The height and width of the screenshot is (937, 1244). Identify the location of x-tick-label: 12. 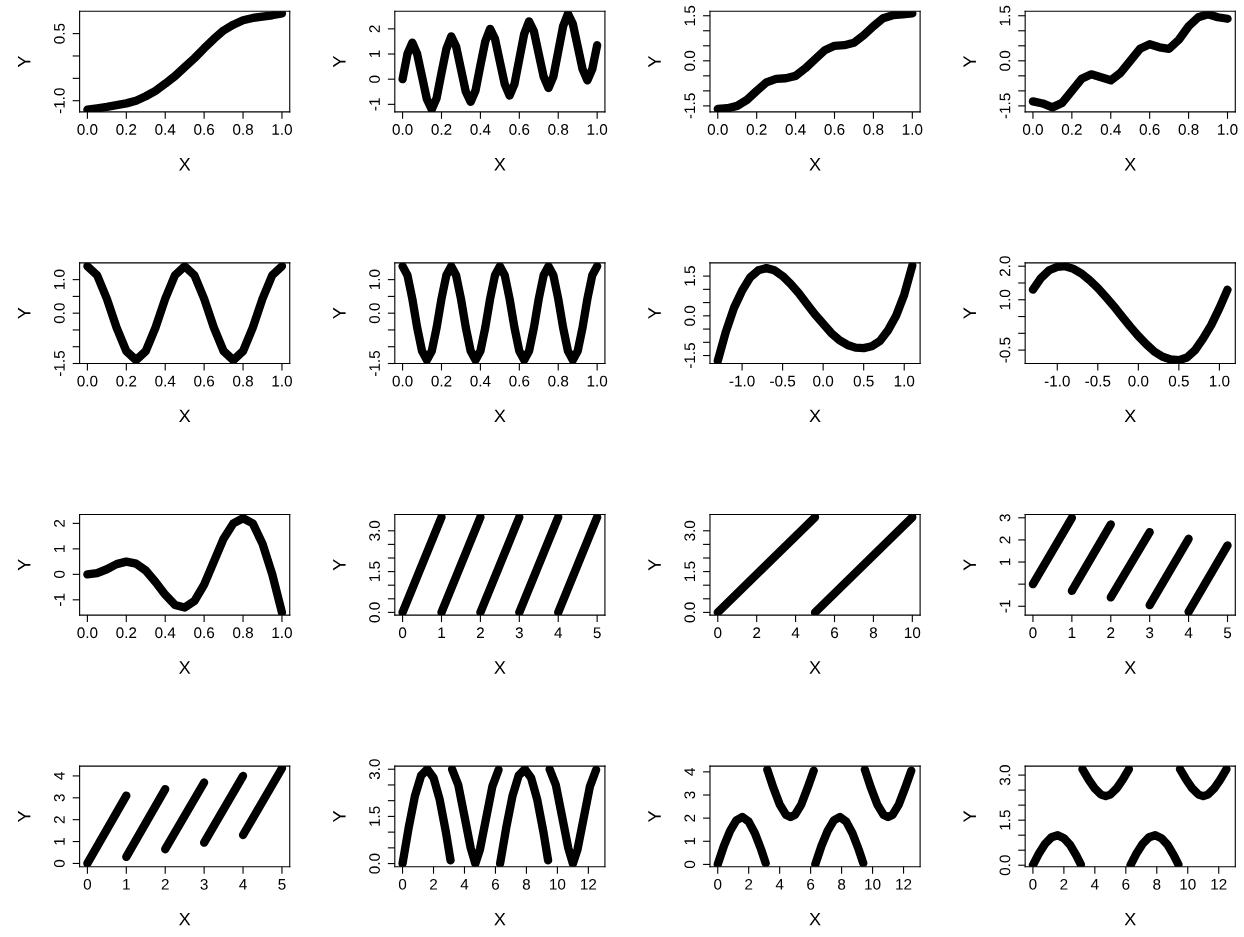
(589, 884).